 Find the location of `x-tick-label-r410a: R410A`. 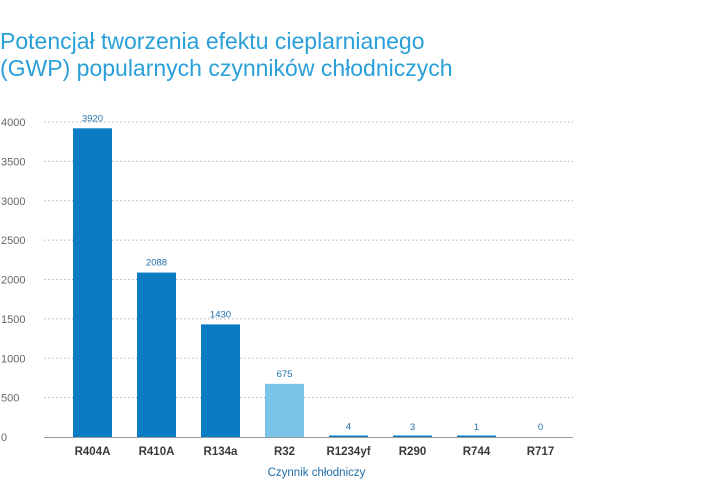

x-tick-label-r410a: R410A is located at coordinates (157, 452).